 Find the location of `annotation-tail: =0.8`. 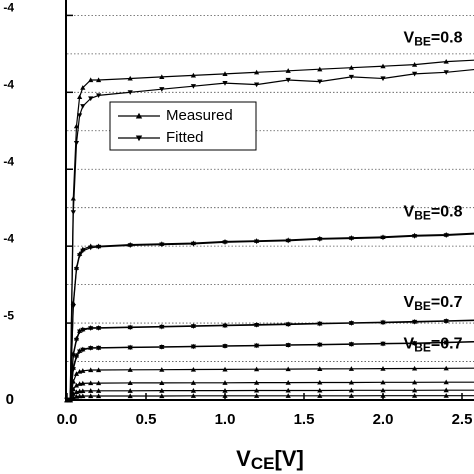

annotation-tail: =0.8 is located at coordinates (447, 38).